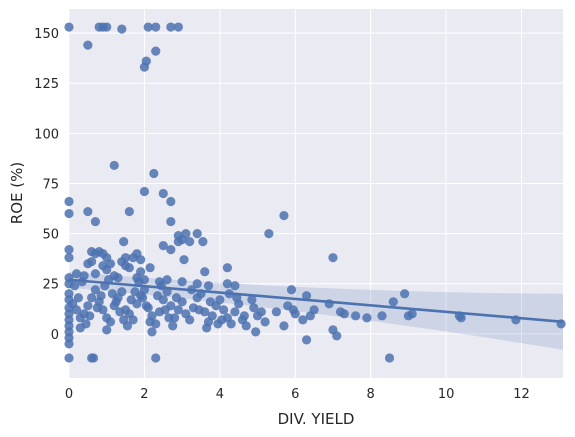 Image resolution: width=575 pixels, height=437 pixels. Describe the element at coordinates (50, 285) in the screenshot. I see `y-tick-label: 25` at that location.